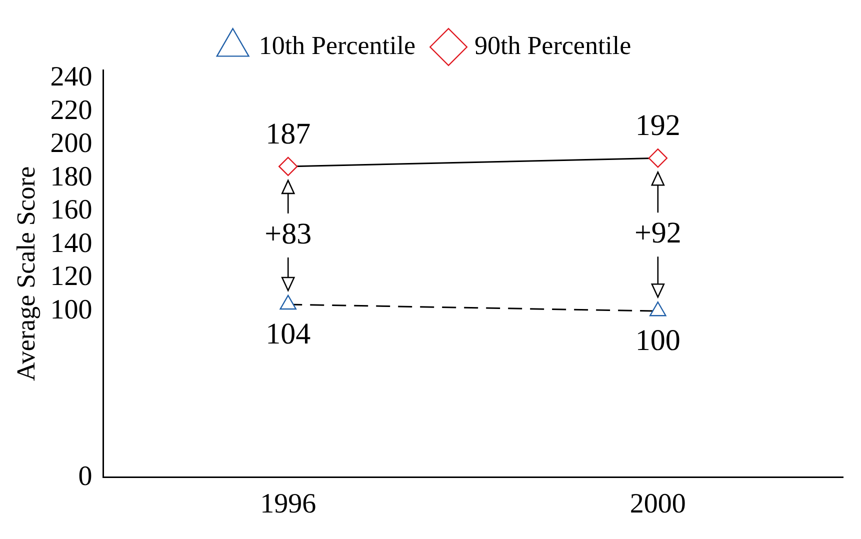  What do you see at coordinates (288, 133) in the screenshot?
I see `data-label: 187` at bounding box center [288, 133].